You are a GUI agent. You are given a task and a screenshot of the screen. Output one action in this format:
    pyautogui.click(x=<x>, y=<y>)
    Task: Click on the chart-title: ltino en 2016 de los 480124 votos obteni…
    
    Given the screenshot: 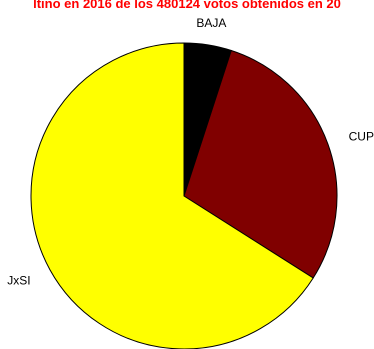 What is the action you would take?
    pyautogui.click(x=187, y=5)
    